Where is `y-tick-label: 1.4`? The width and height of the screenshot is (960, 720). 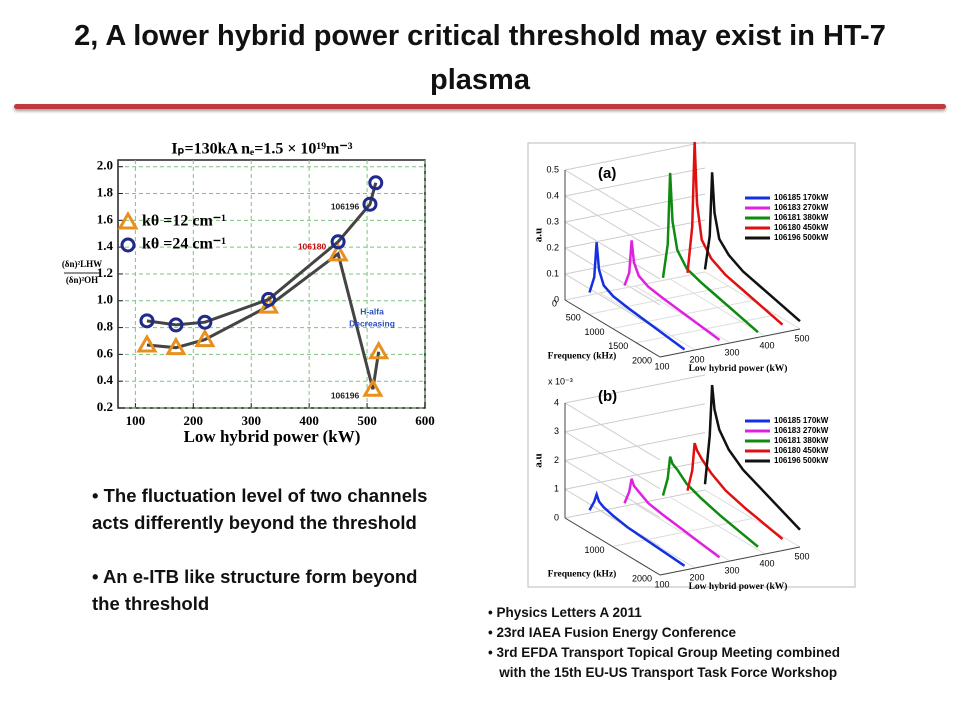
y-tick-label: 1.4 is located at coordinates (105, 245).